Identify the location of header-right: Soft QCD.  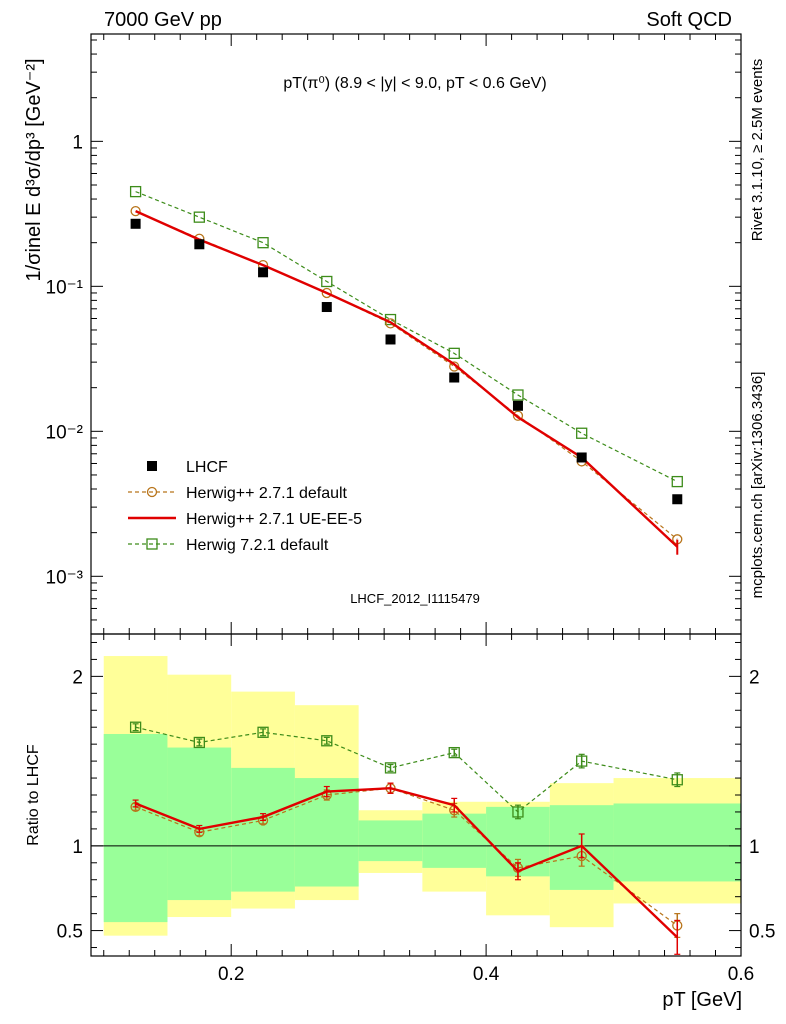
(689, 20).